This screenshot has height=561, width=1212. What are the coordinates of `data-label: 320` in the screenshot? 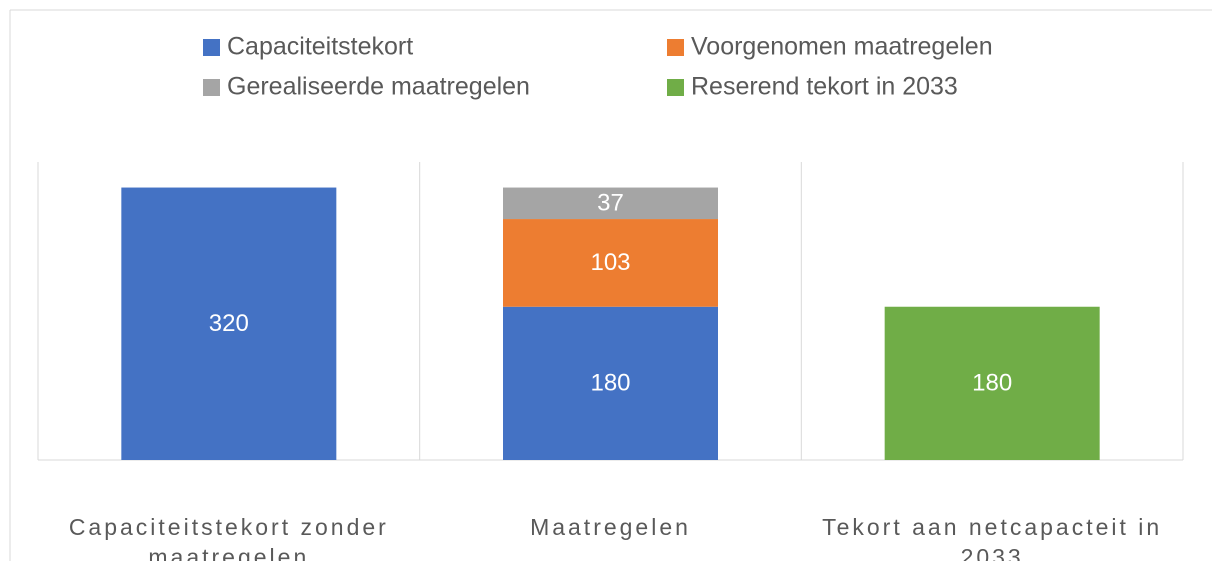 It's located at (229, 323).